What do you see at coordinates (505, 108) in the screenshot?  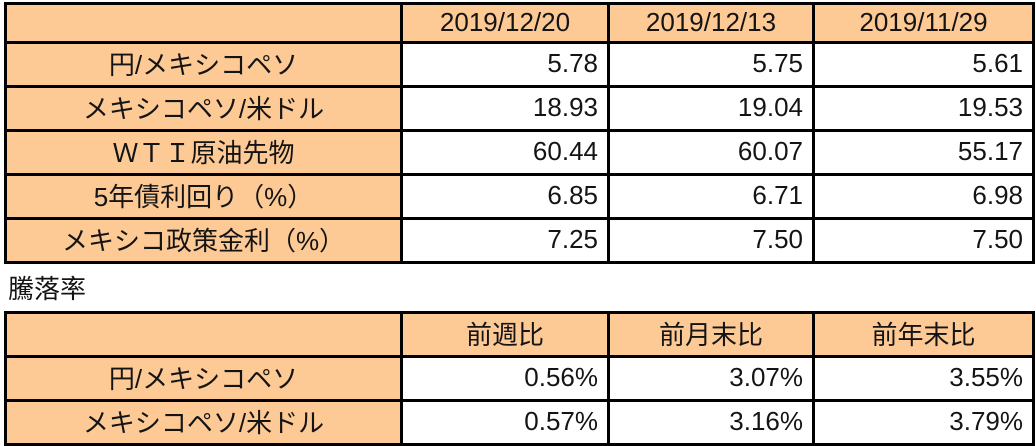 I see `cell-value: 18.93` at bounding box center [505, 108].